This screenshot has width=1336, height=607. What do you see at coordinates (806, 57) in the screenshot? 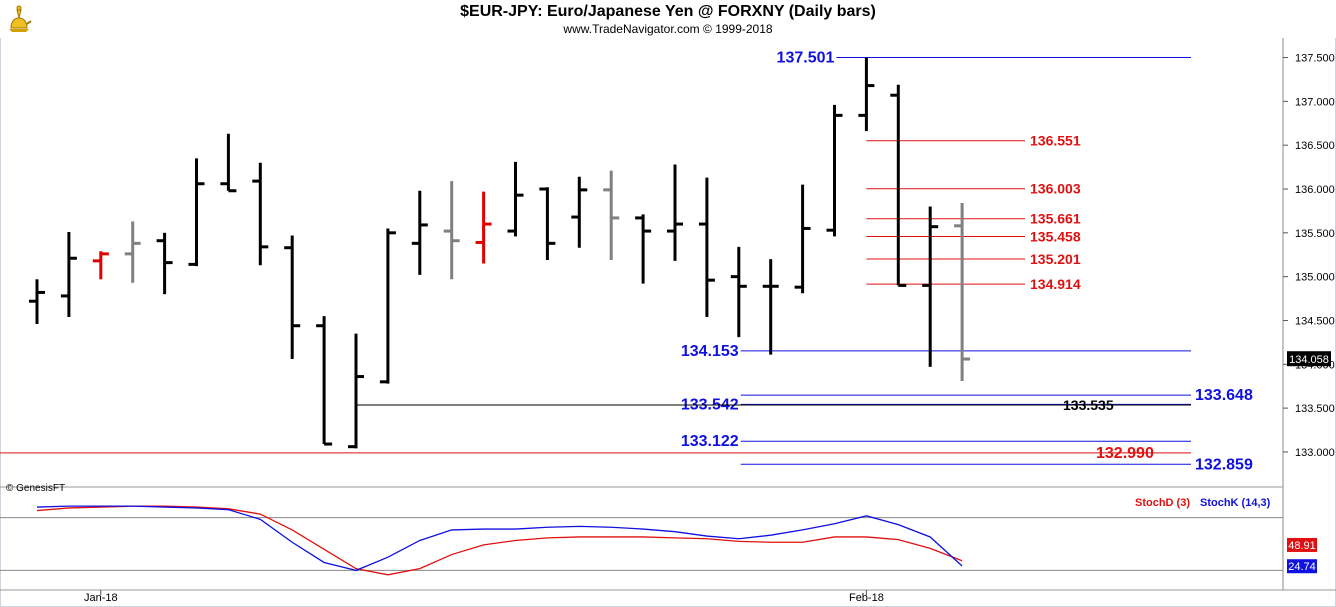
I see `level-label: 137.501` at bounding box center [806, 57].